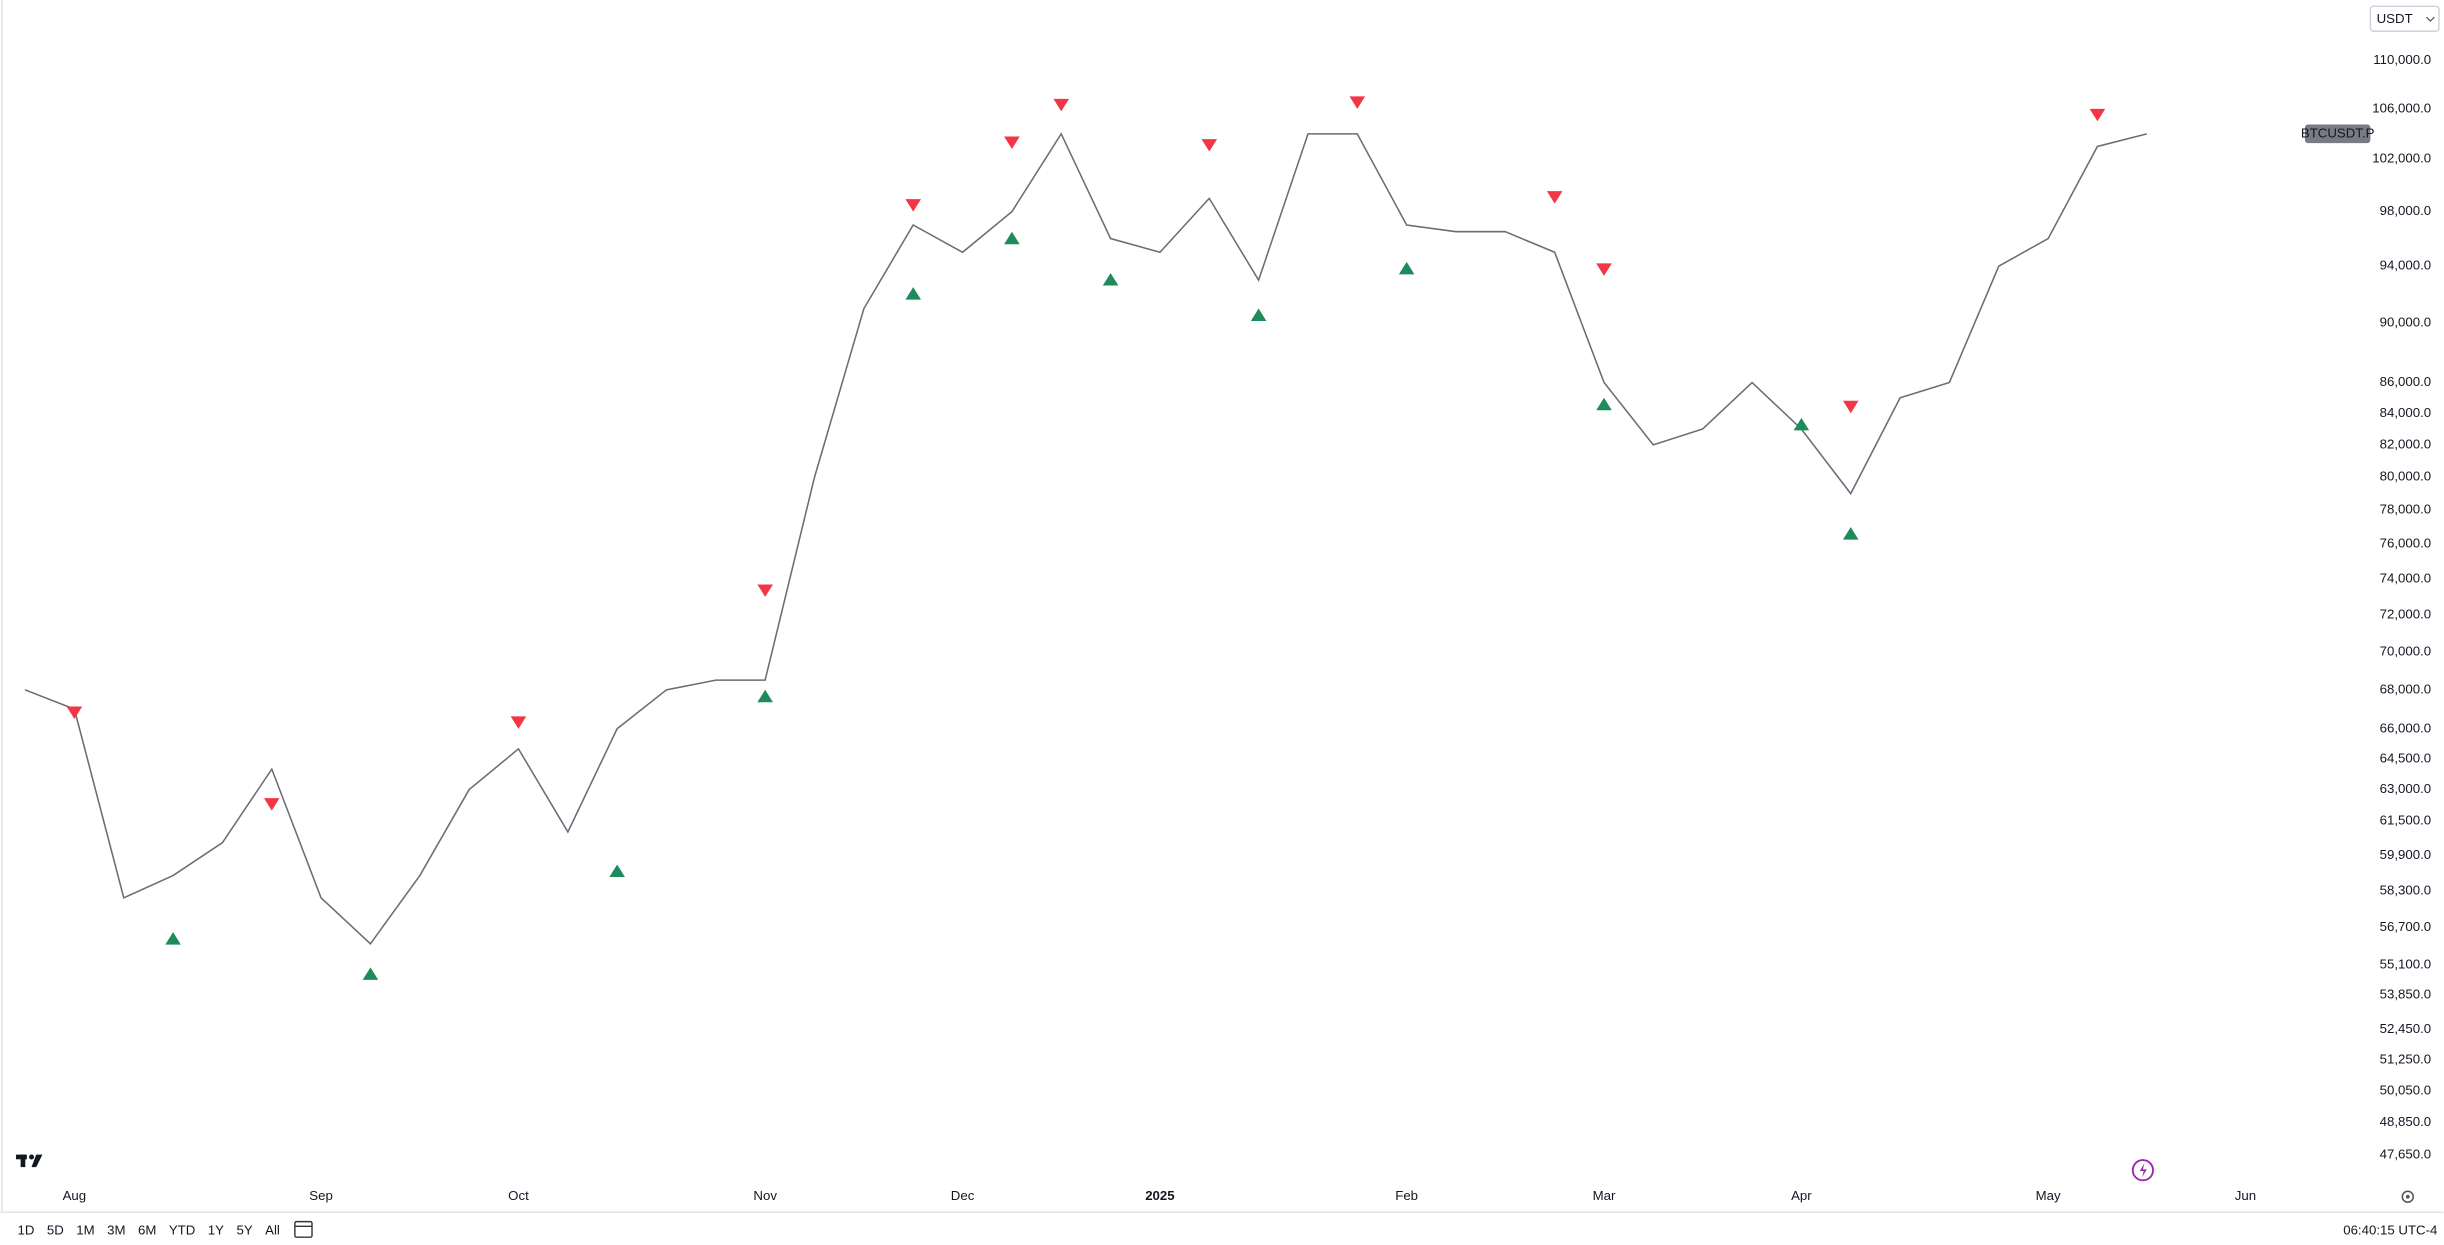  Describe the element at coordinates (2430, 19) in the screenshot. I see `currency-caret` at that location.